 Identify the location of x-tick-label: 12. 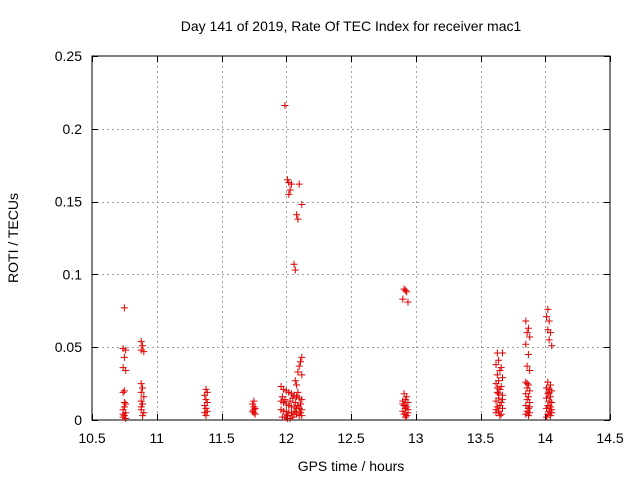
(286, 438).